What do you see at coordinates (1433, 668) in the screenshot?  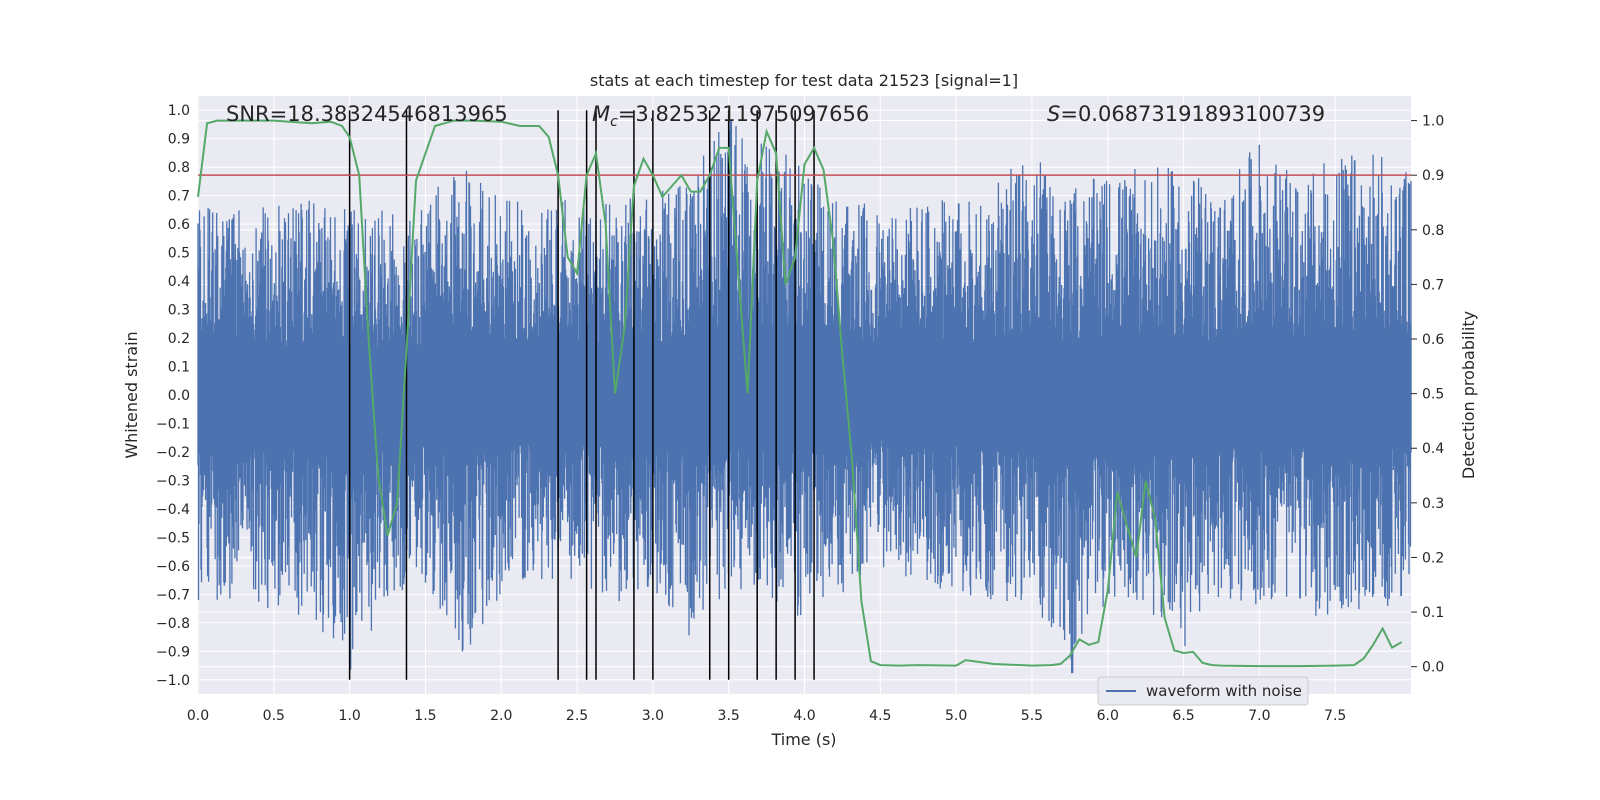 I see `right-y-tick-label: 0.0` at bounding box center [1433, 668].